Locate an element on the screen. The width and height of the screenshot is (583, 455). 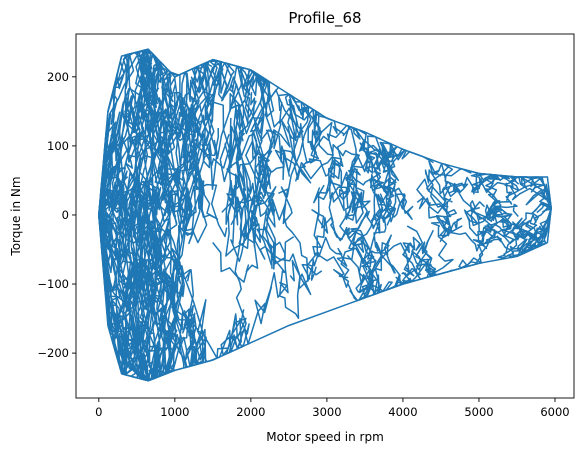
x-axis-ticks: 0 1000 2000 3000 4000 5000 6000 is located at coordinates (332, 408).